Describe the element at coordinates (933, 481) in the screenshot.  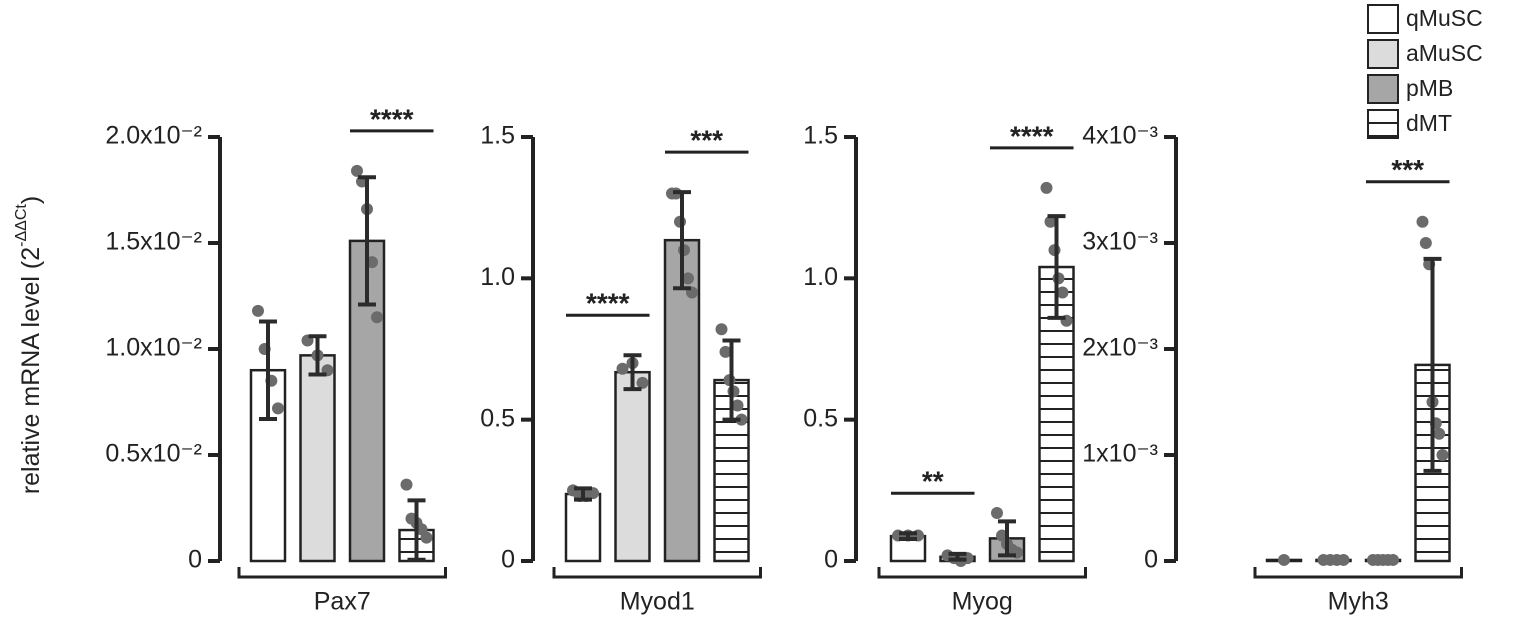
I see `significance-label: **` at that location.